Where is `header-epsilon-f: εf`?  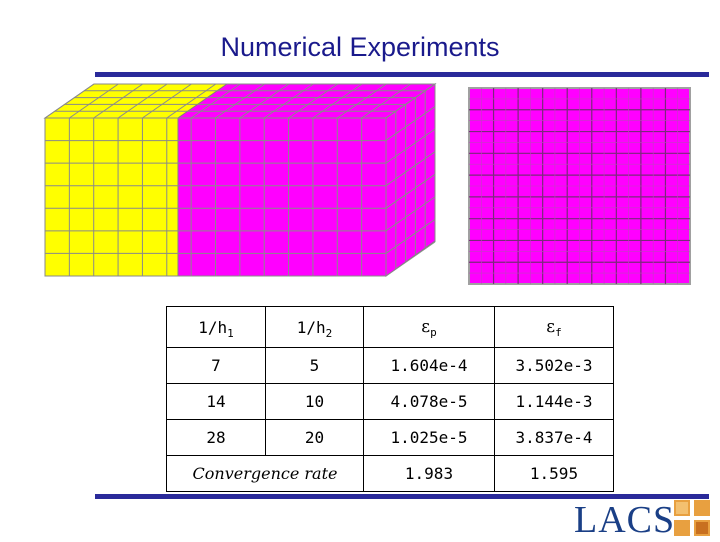 header-epsilon-f: εf is located at coordinates (554, 327).